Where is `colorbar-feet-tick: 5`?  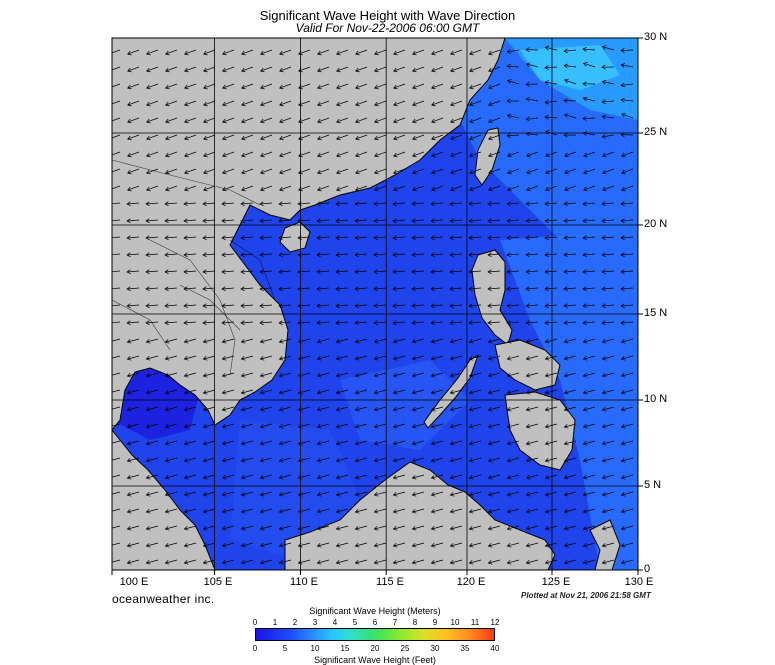
colorbar-feet-tick: 5 is located at coordinates (285, 648).